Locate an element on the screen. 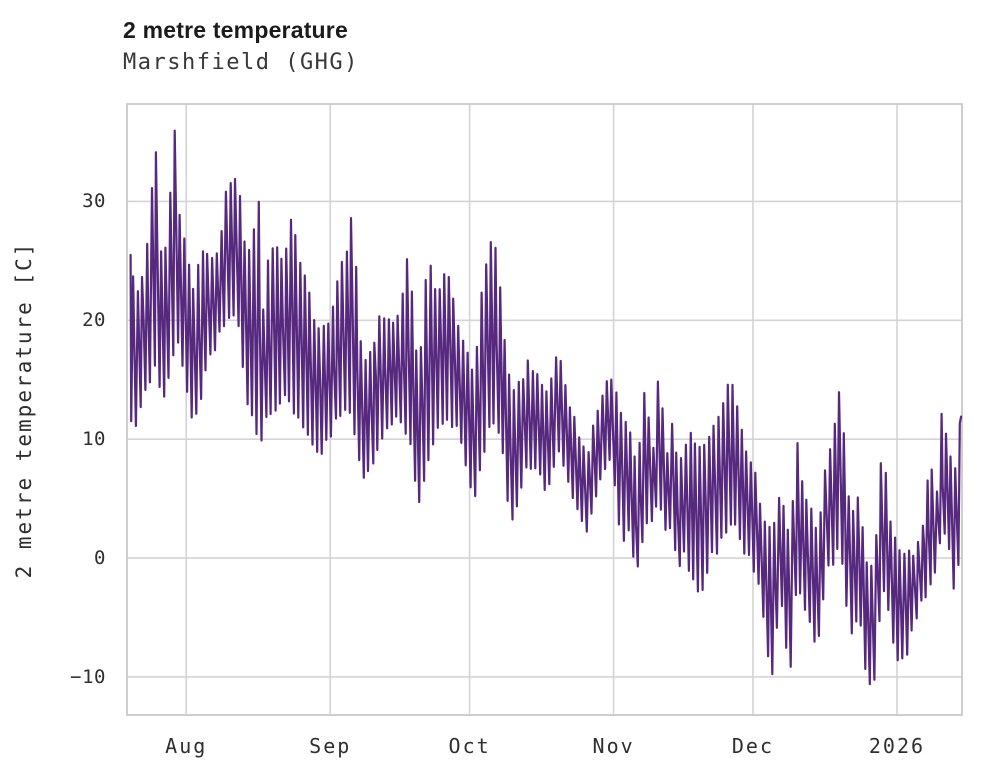 The width and height of the screenshot is (981, 782). y-tick-label: 30 is located at coordinates (94, 201).